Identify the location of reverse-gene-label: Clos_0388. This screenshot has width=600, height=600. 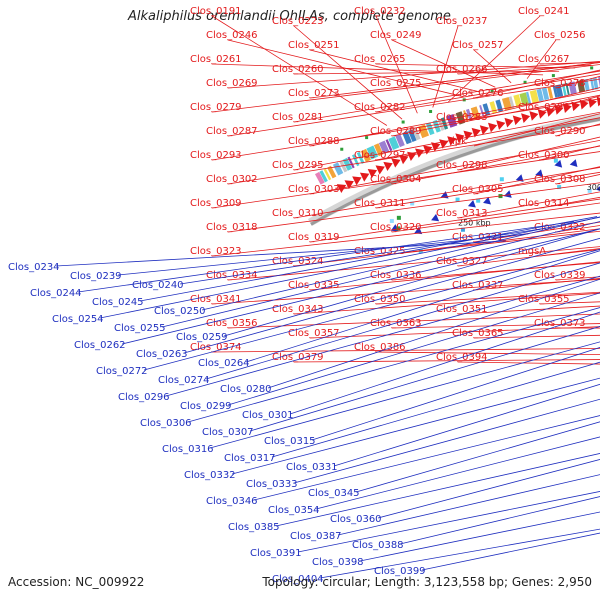
(378, 545).